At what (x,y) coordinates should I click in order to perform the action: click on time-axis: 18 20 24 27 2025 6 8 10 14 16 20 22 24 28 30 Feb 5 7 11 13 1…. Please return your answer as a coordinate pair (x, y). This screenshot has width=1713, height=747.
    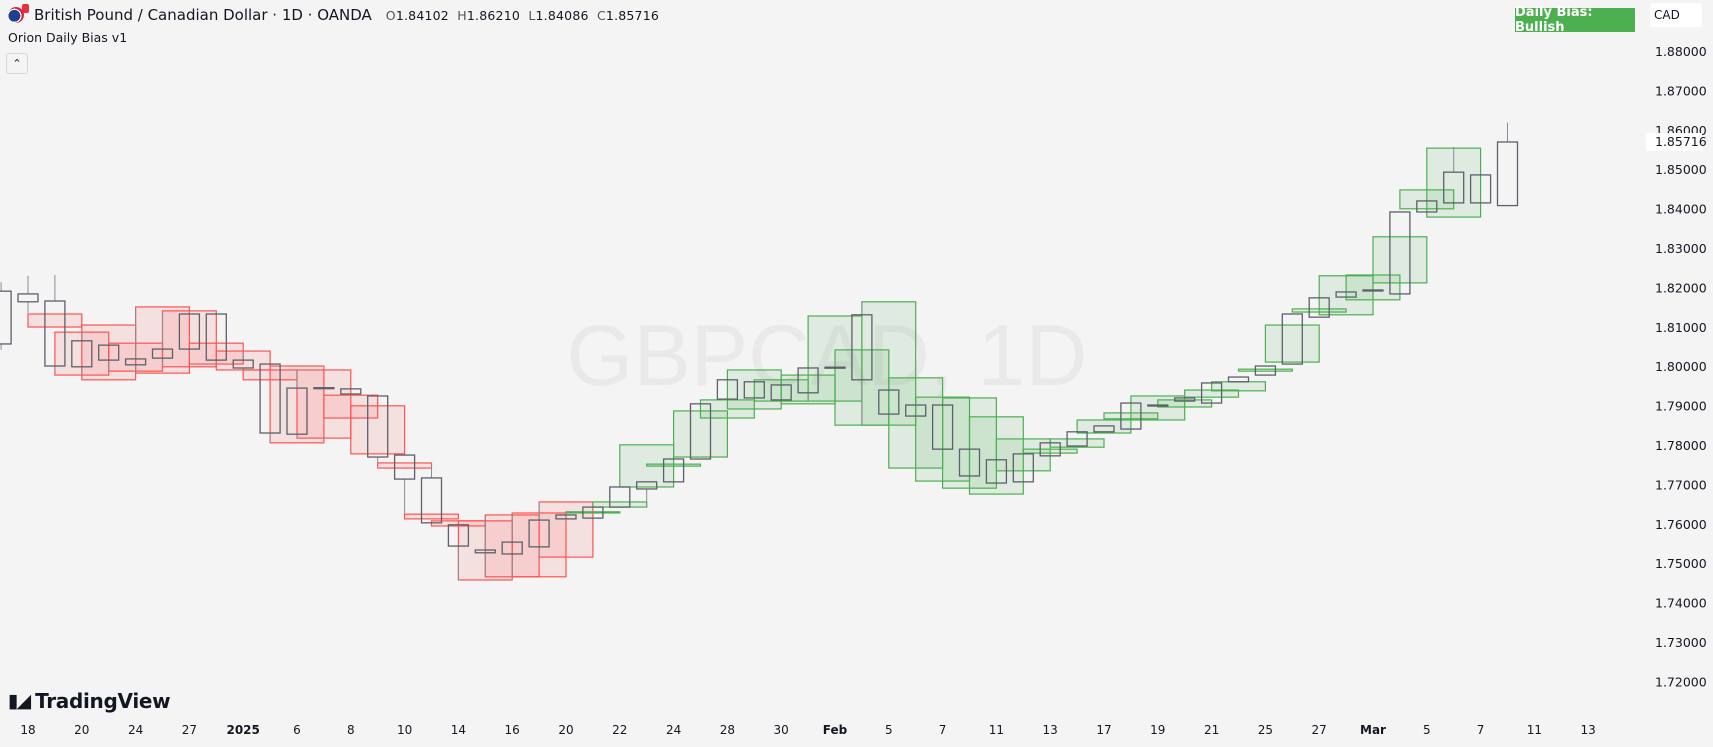
    Looking at the image, I should click on (807, 730).